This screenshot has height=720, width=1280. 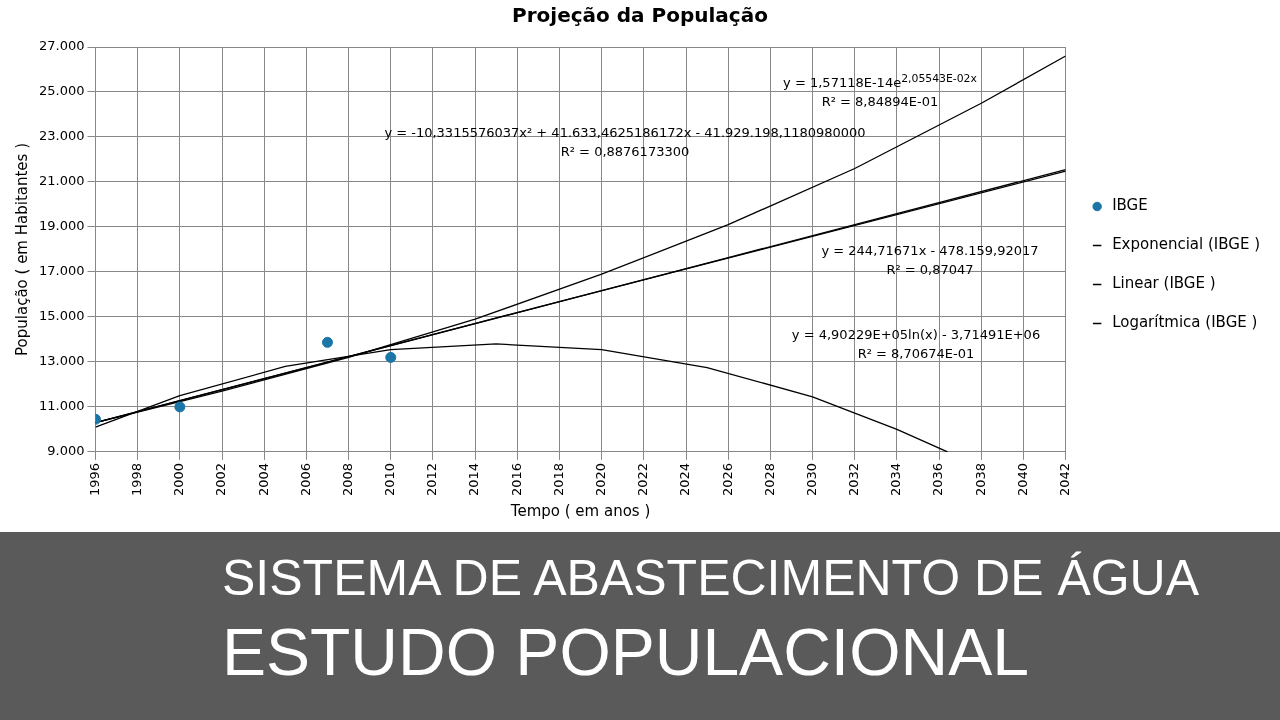 I want to click on x-tick-label: 2002, so click(x=221, y=479).